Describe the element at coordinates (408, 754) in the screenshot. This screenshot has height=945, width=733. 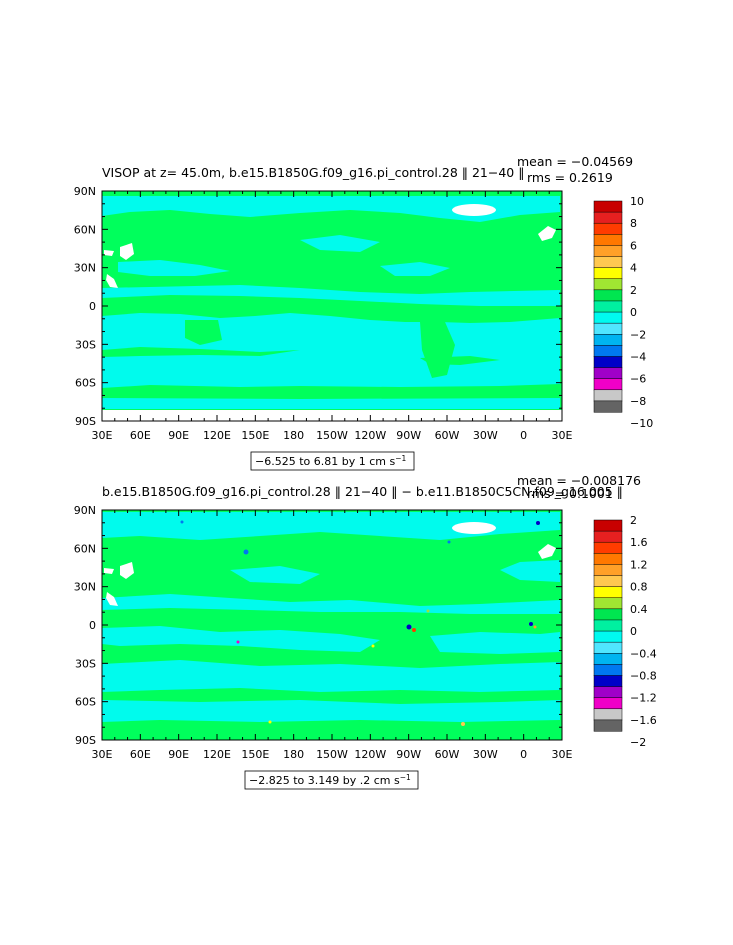
I see `x-tick-label: 90W` at that location.